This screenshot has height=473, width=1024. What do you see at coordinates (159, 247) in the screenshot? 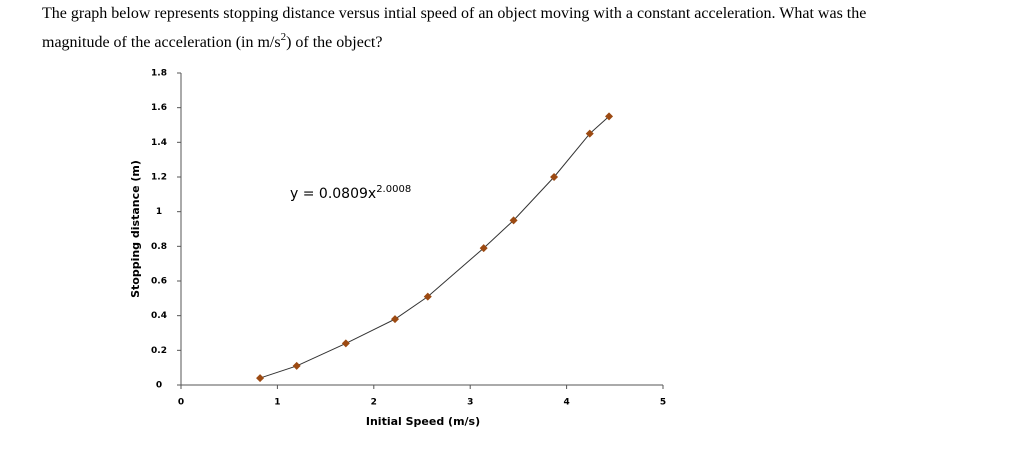
I see `y-tick-label: 0.8` at bounding box center [159, 247].